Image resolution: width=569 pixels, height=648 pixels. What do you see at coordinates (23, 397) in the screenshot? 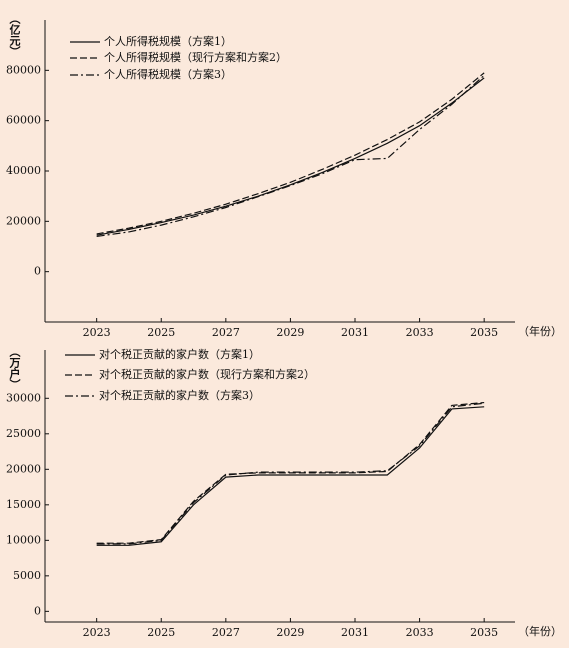
I see `y-tick-label: 30000` at bounding box center [23, 397].